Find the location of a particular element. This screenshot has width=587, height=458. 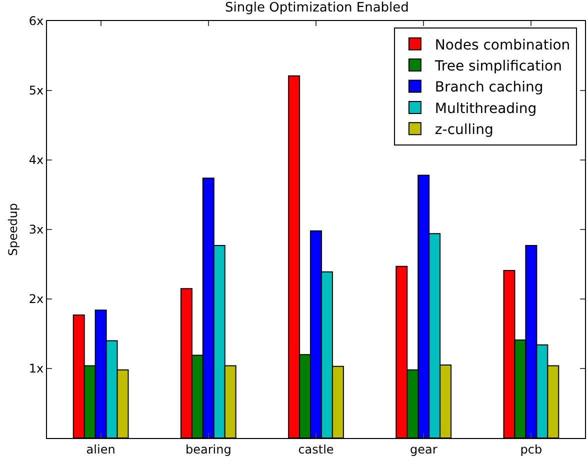

y-tick-label: 2x is located at coordinates (36, 299).